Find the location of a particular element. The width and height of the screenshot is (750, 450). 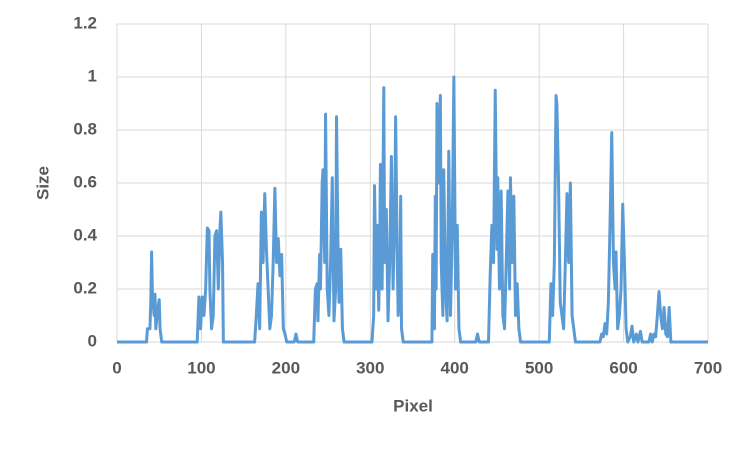

y-tick-label: 0.2 is located at coordinates (85, 287).